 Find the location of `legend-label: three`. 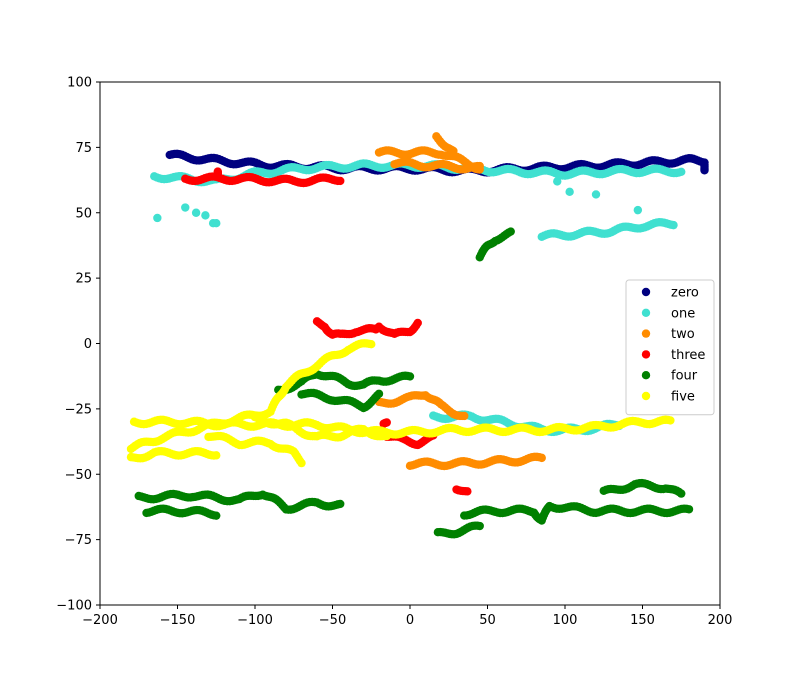

legend-label: three is located at coordinates (688, 355).